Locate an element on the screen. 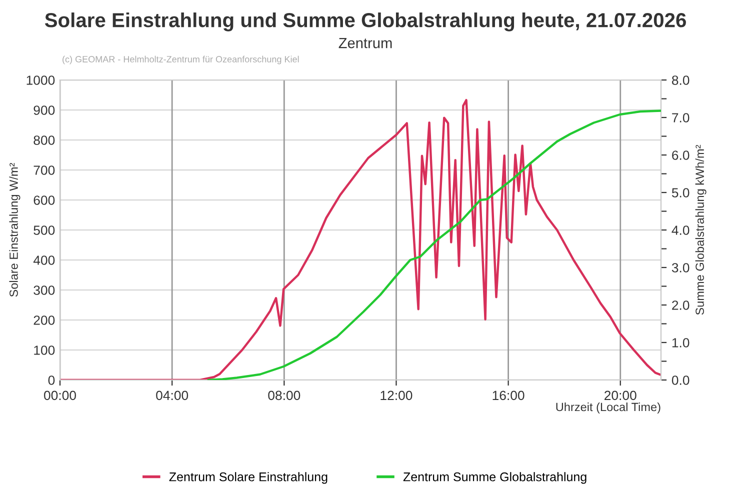 This screenshot has width=731, height=500. y-tick-label: 200 is located at coordinates (44, 320).